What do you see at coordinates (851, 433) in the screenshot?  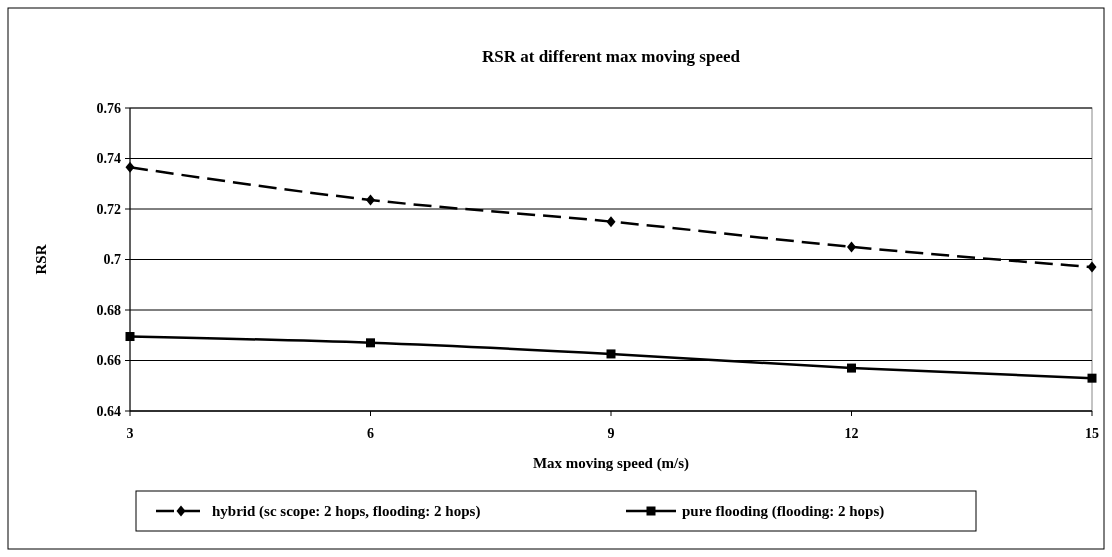 I see `x-tick-label: 12` at bounding box center [851, 433].